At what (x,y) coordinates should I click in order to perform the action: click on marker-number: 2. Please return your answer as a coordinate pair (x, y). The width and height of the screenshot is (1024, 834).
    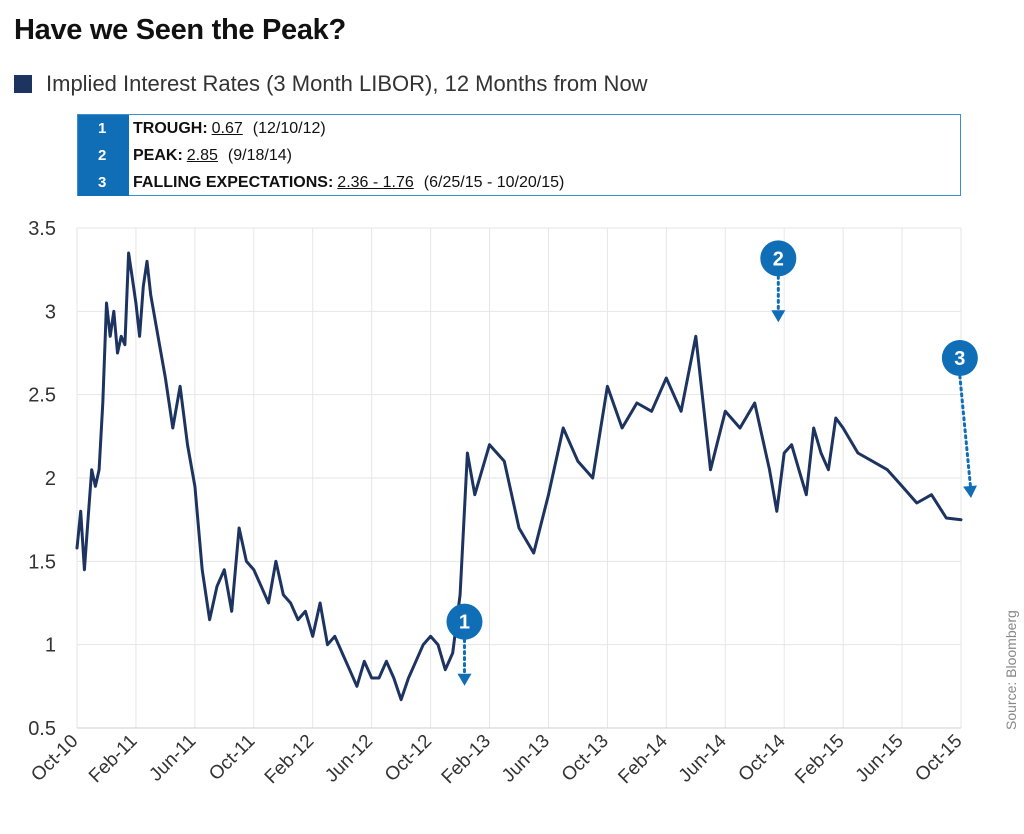
    Looking at the image, I should click on (778, 259).